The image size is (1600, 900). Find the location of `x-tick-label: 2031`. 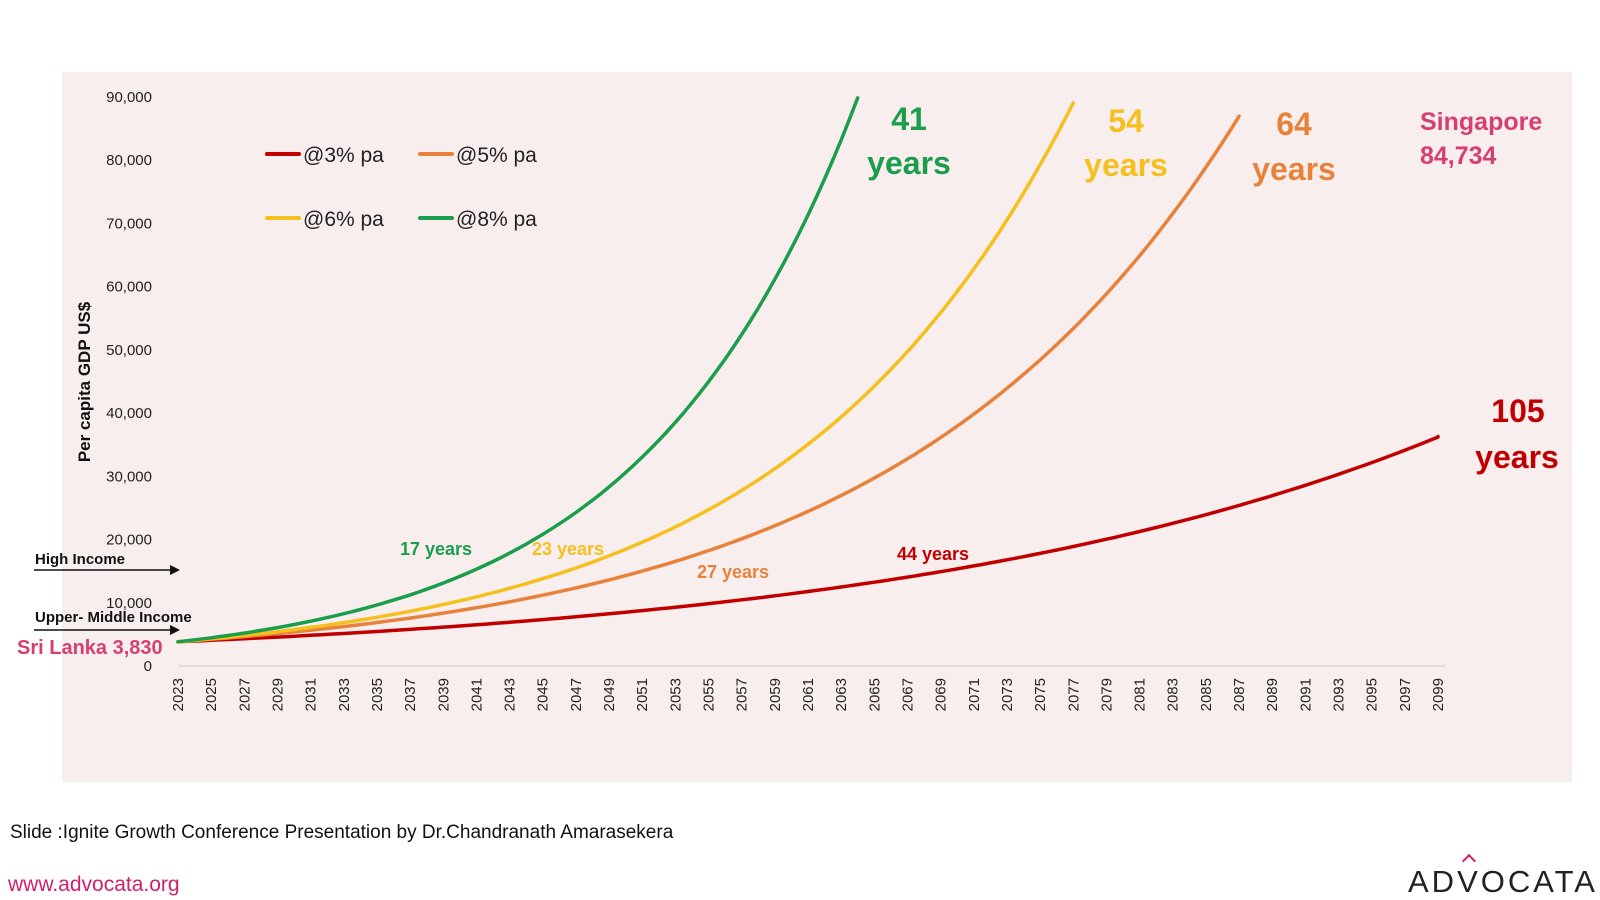

x-tick-label: 2031 is located at coordinates (311, 694).